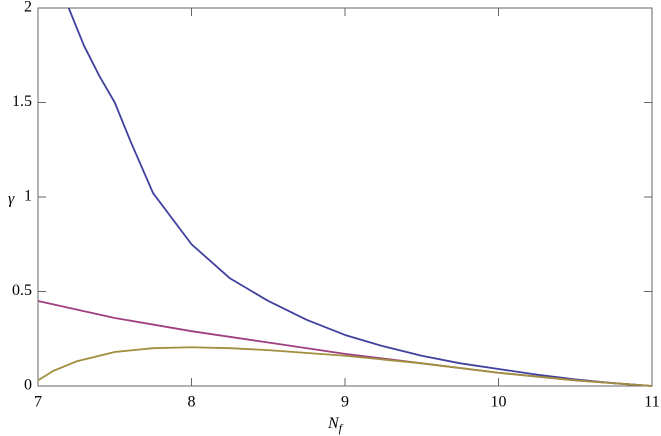  I want to click on x-tick-label: 8, so click(192, 402).